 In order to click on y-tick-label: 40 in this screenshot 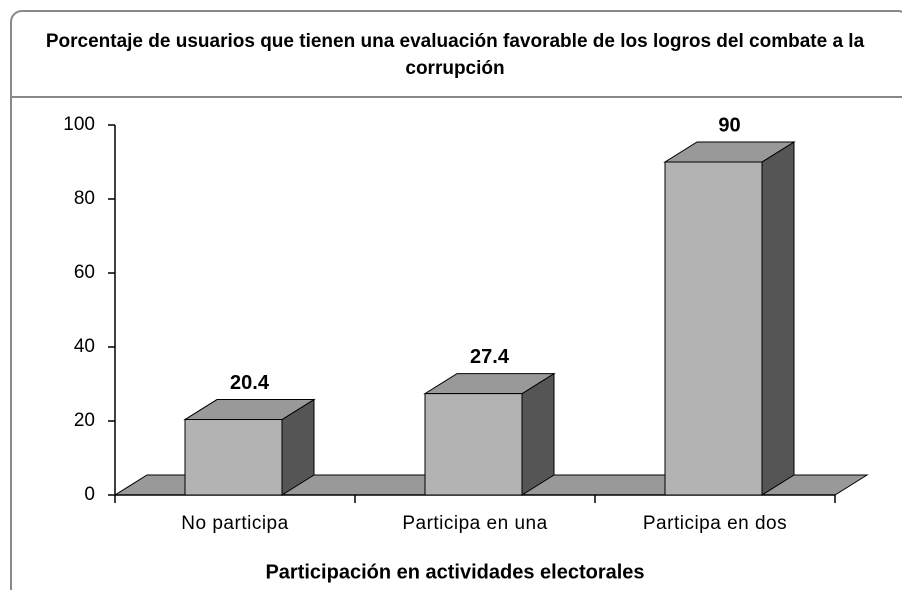, I will do `click(84, 346)`.